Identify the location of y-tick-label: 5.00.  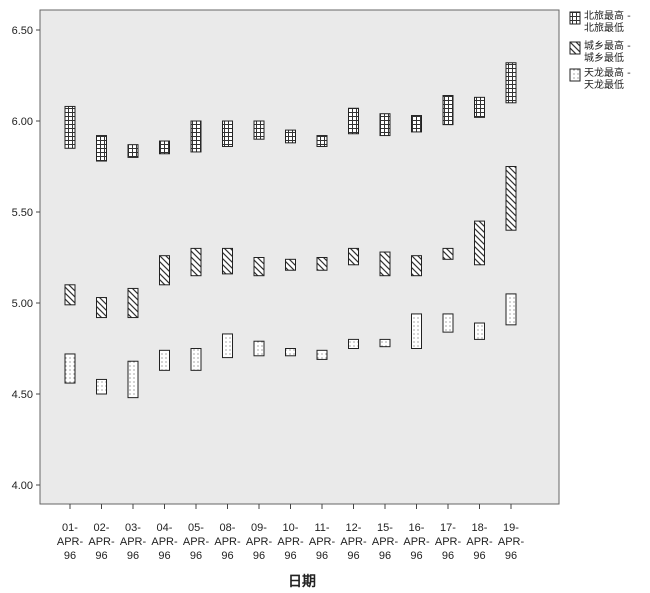
(22, 304).